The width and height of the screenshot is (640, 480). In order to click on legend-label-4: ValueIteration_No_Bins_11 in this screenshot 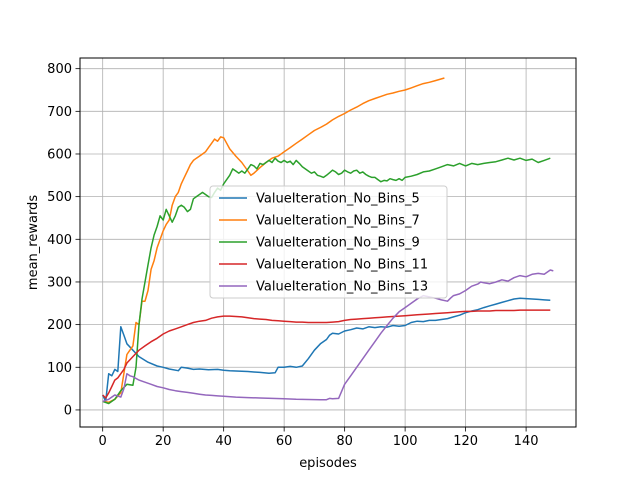, I will do `click(342, 265)`.